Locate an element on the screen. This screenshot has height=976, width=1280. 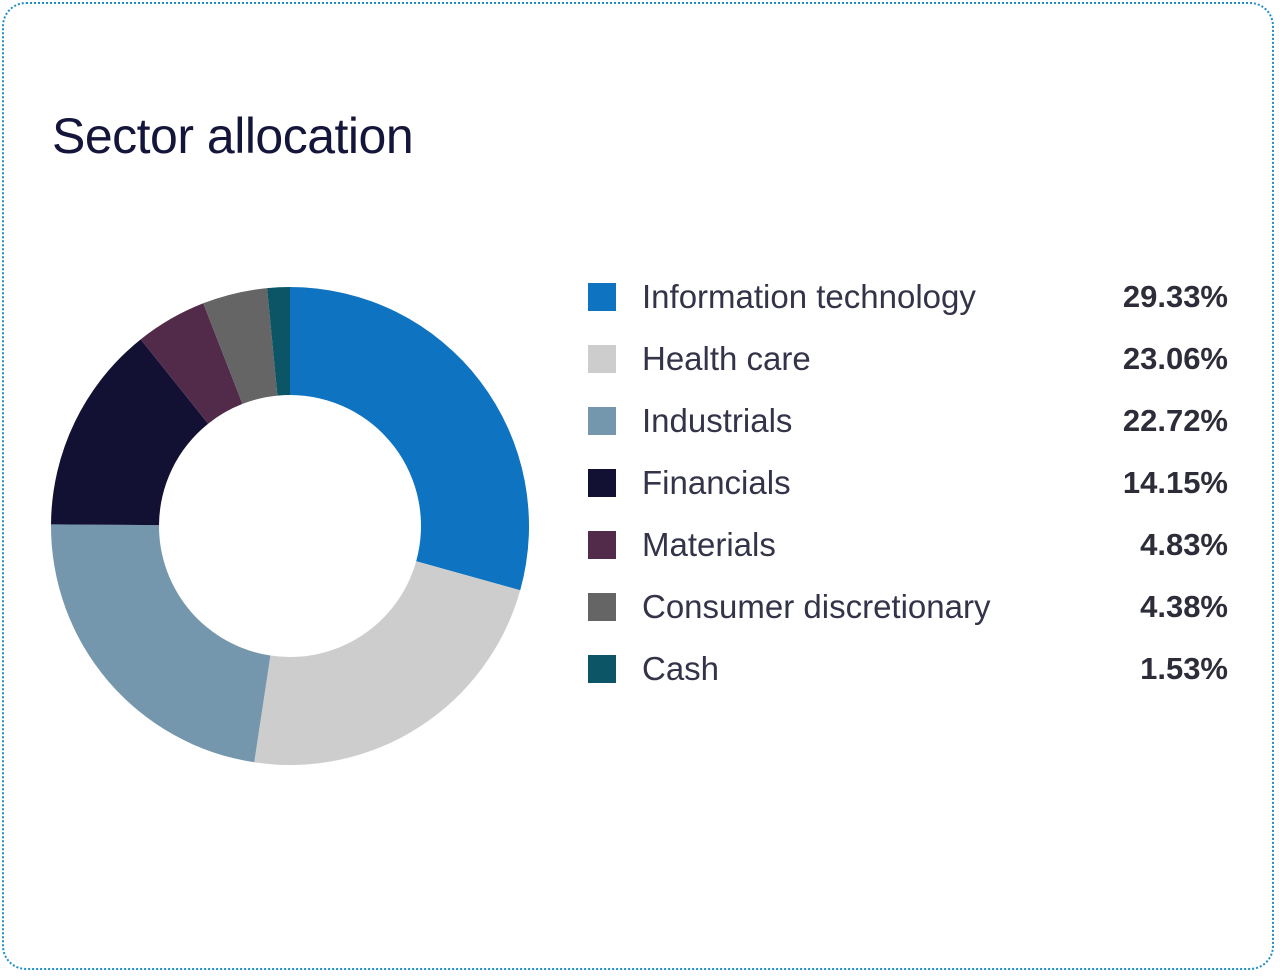
legend-value: 4.83% is located at coordinates (1184, 544).